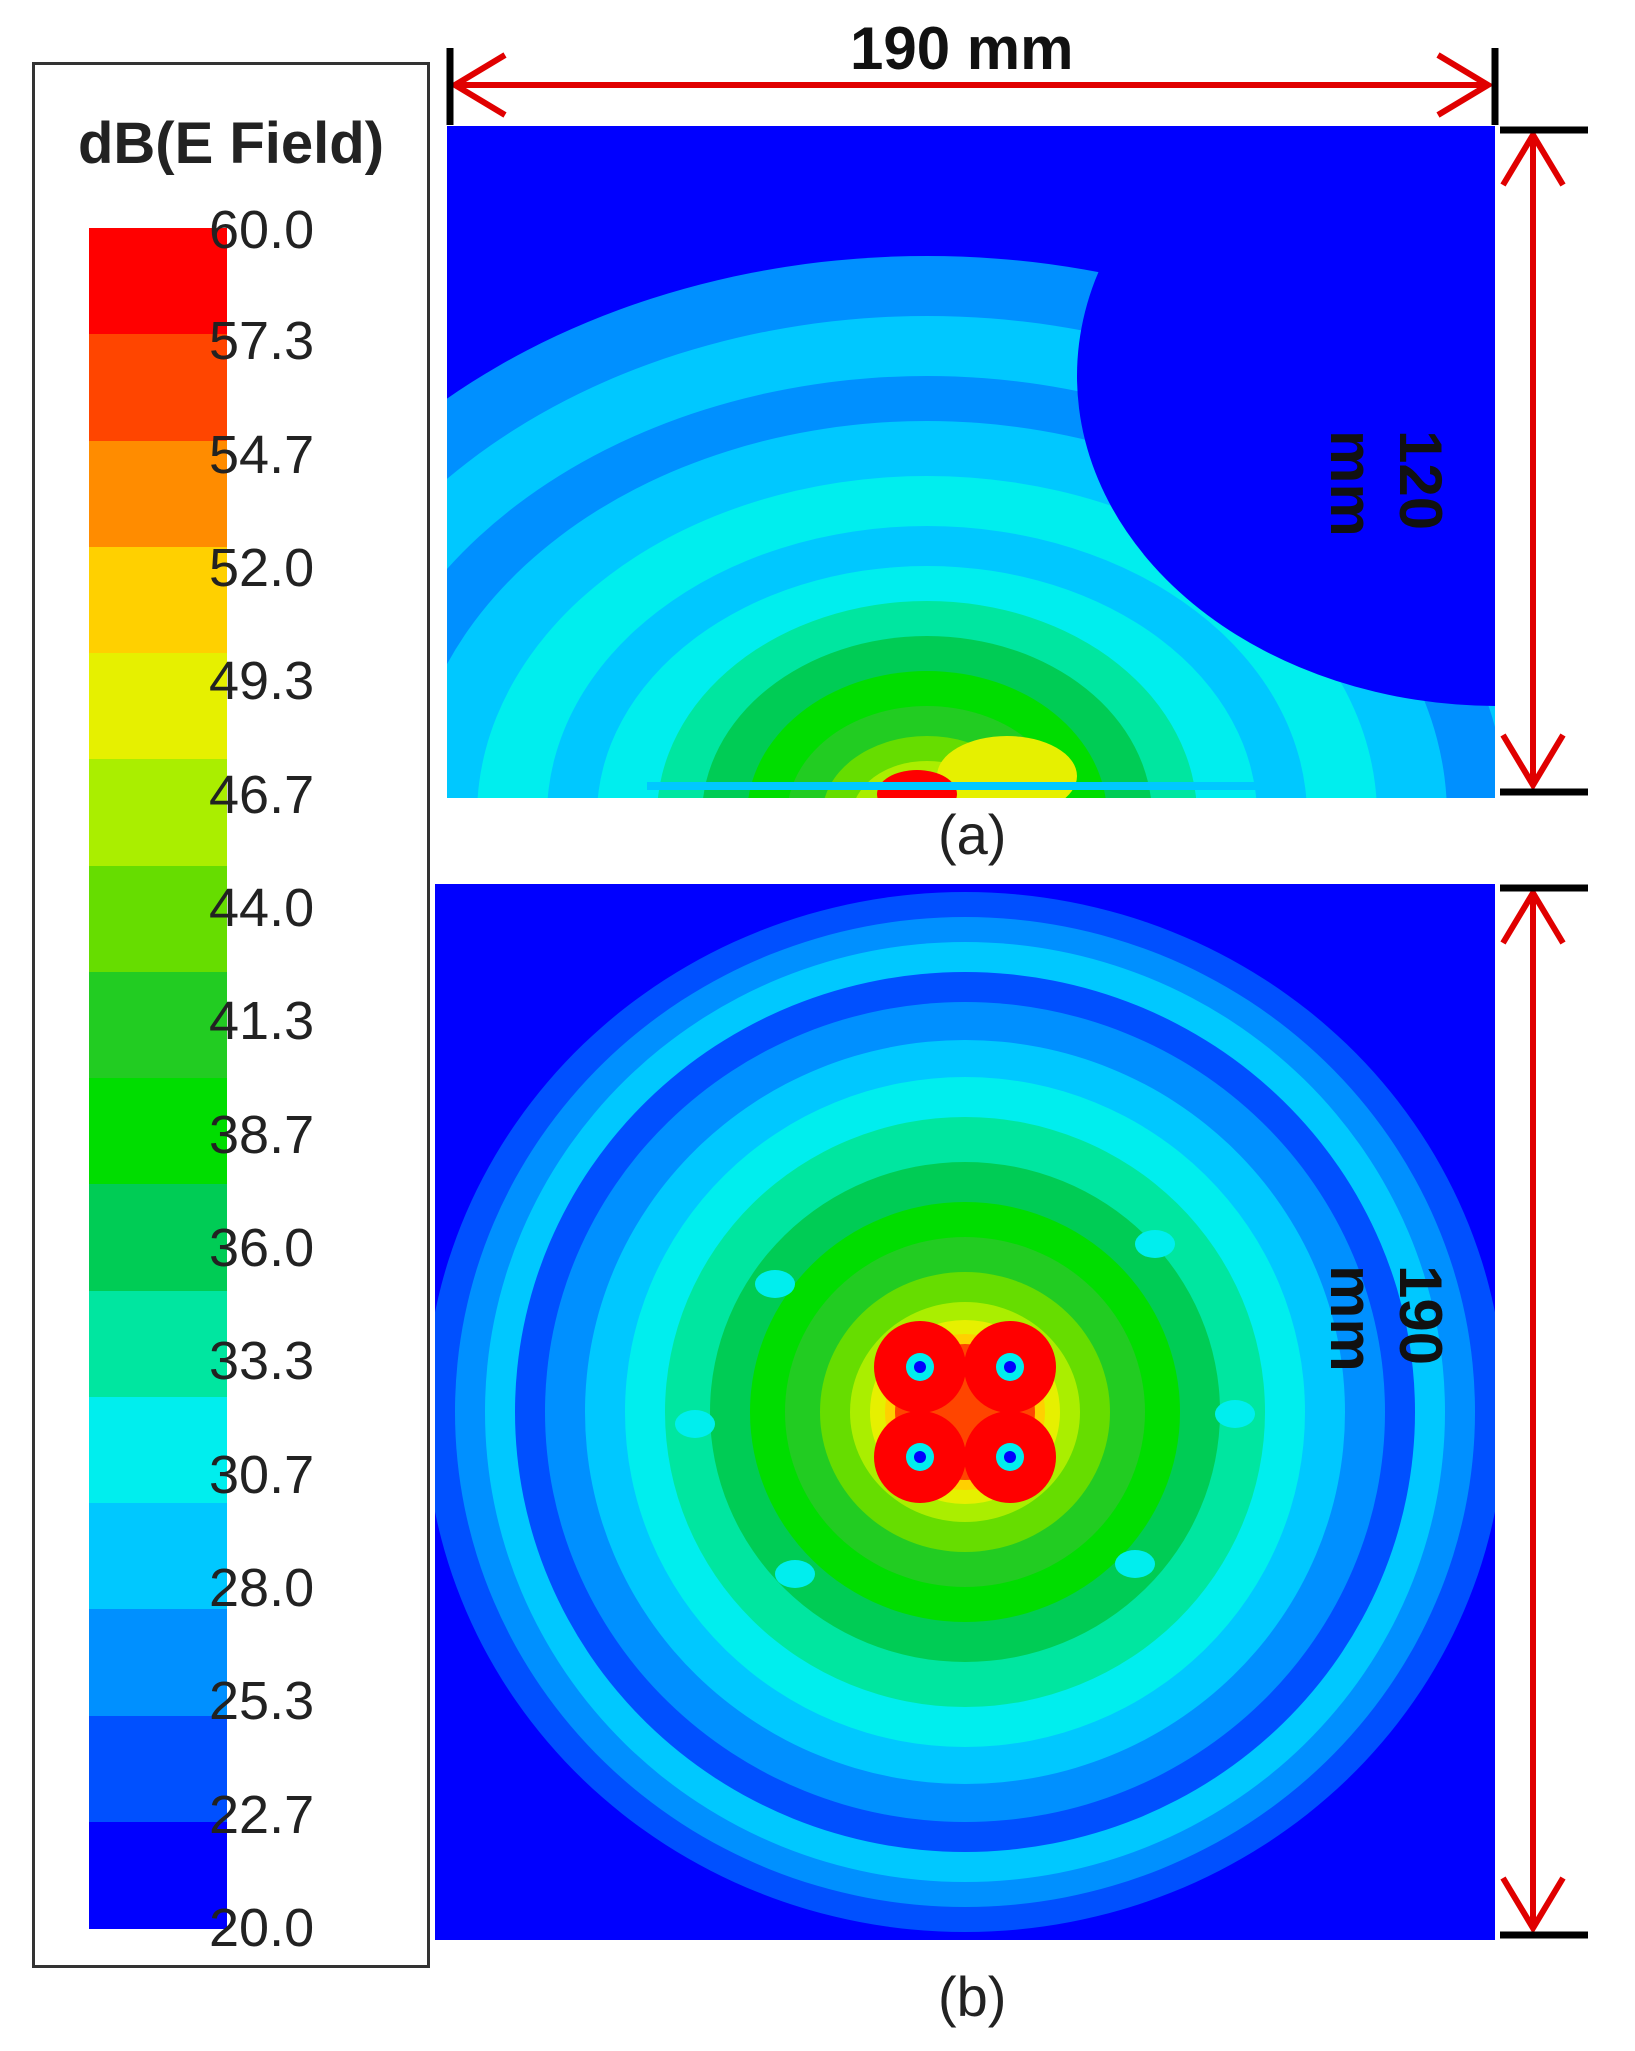 The image size is (1635, 2051). What do you see at coordinates (262, 1021) in the screenshot?
I see `colorbar-tick-label: 41.3` at bounding box center [262, 1021].